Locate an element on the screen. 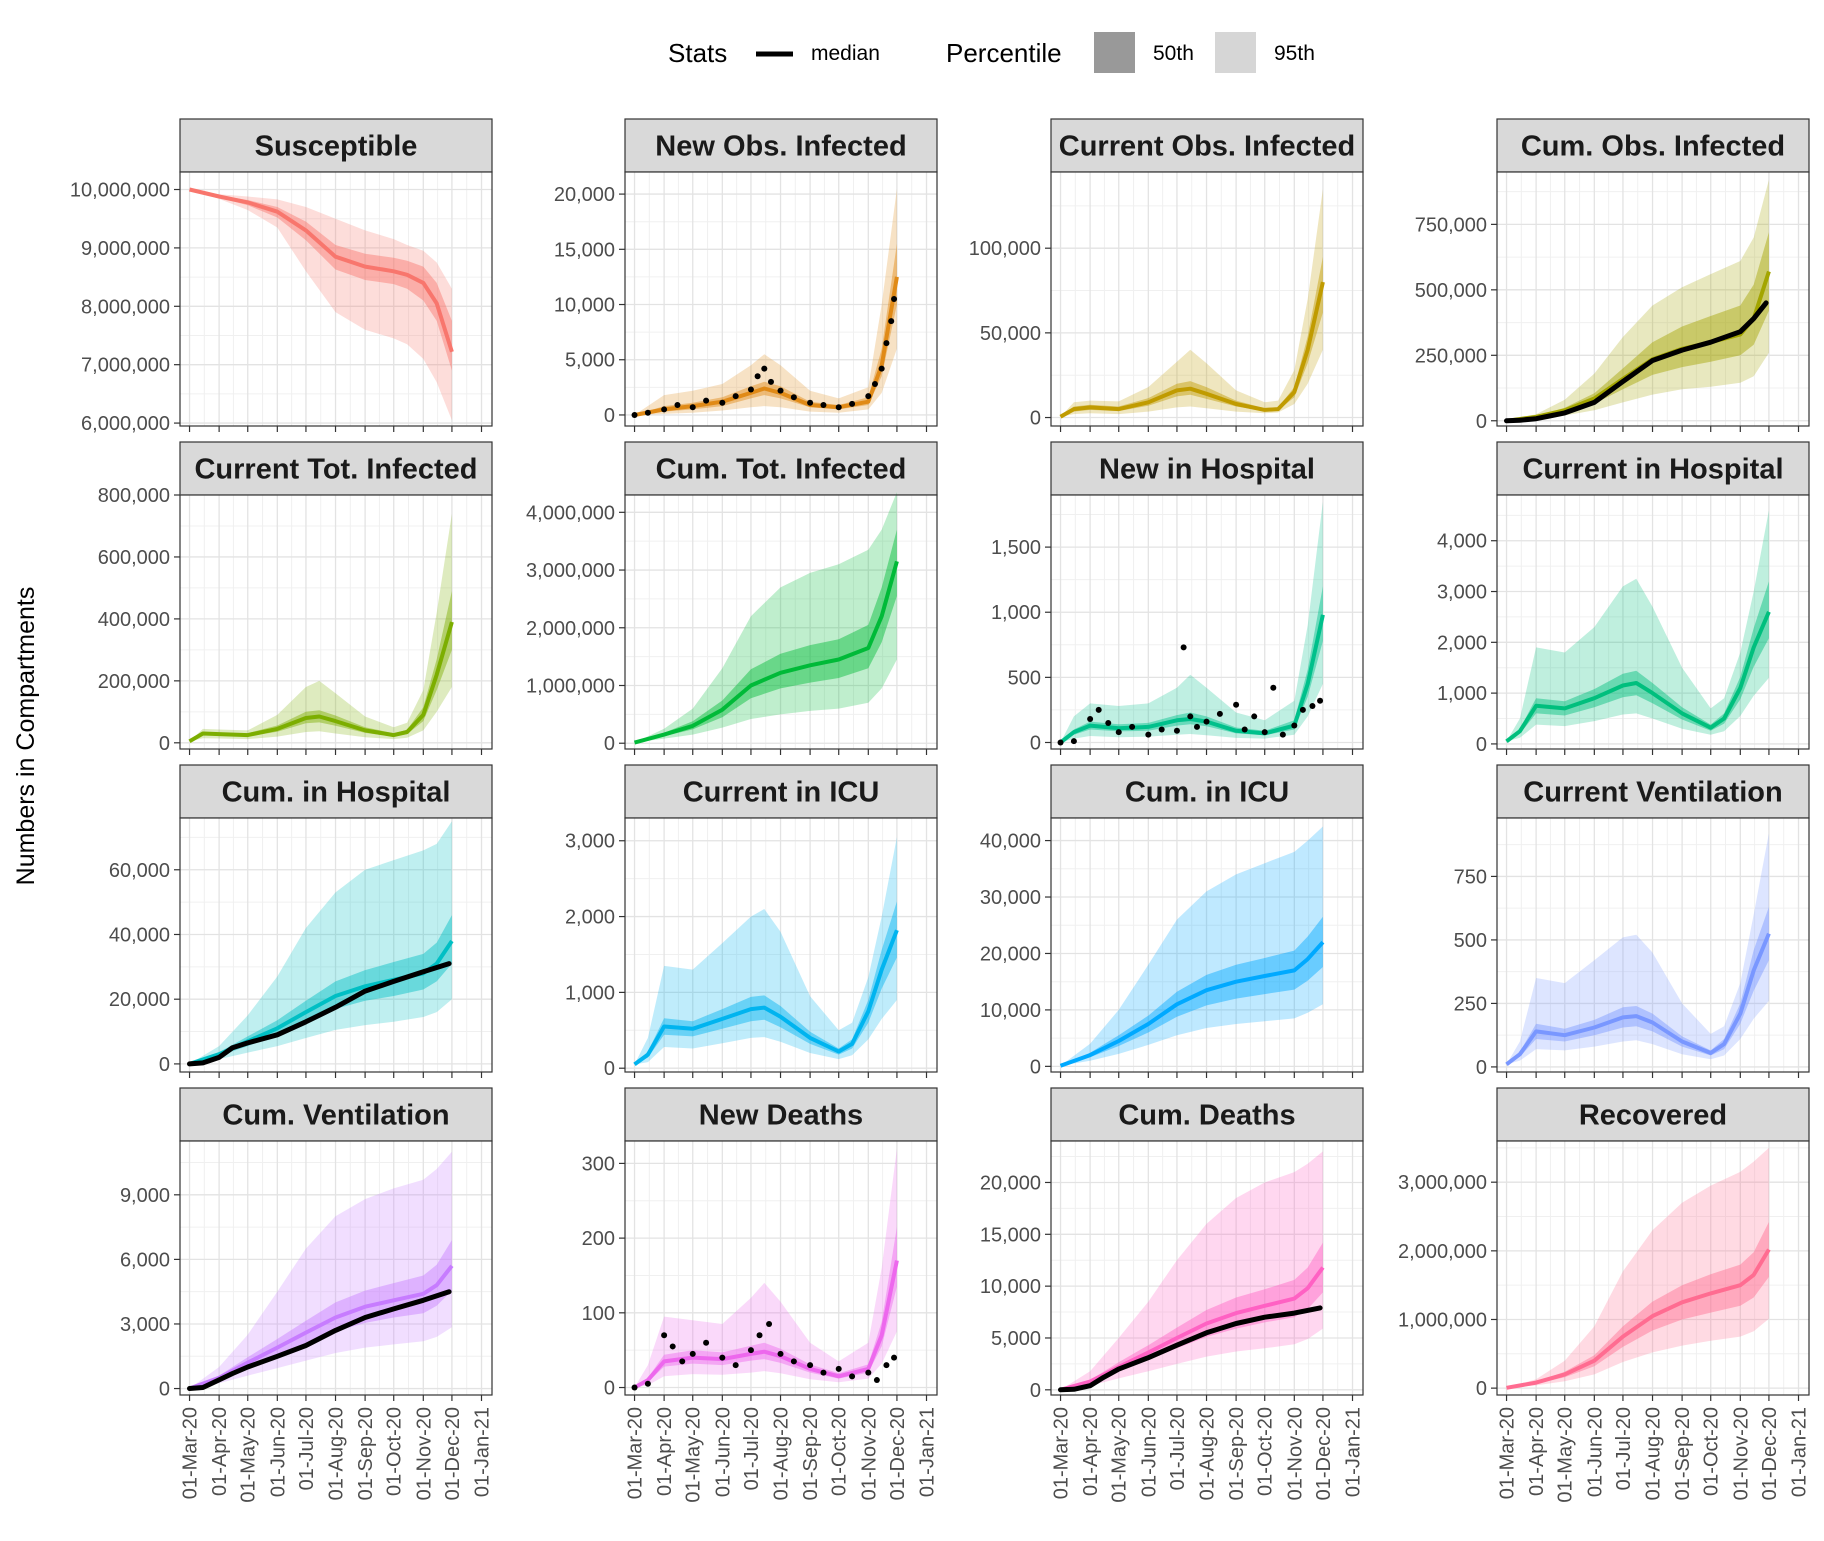 The height and width of the screenshot is (1541, 1824). y-tick-label: 3,000,000 is located at coordinates (1442, 1183).